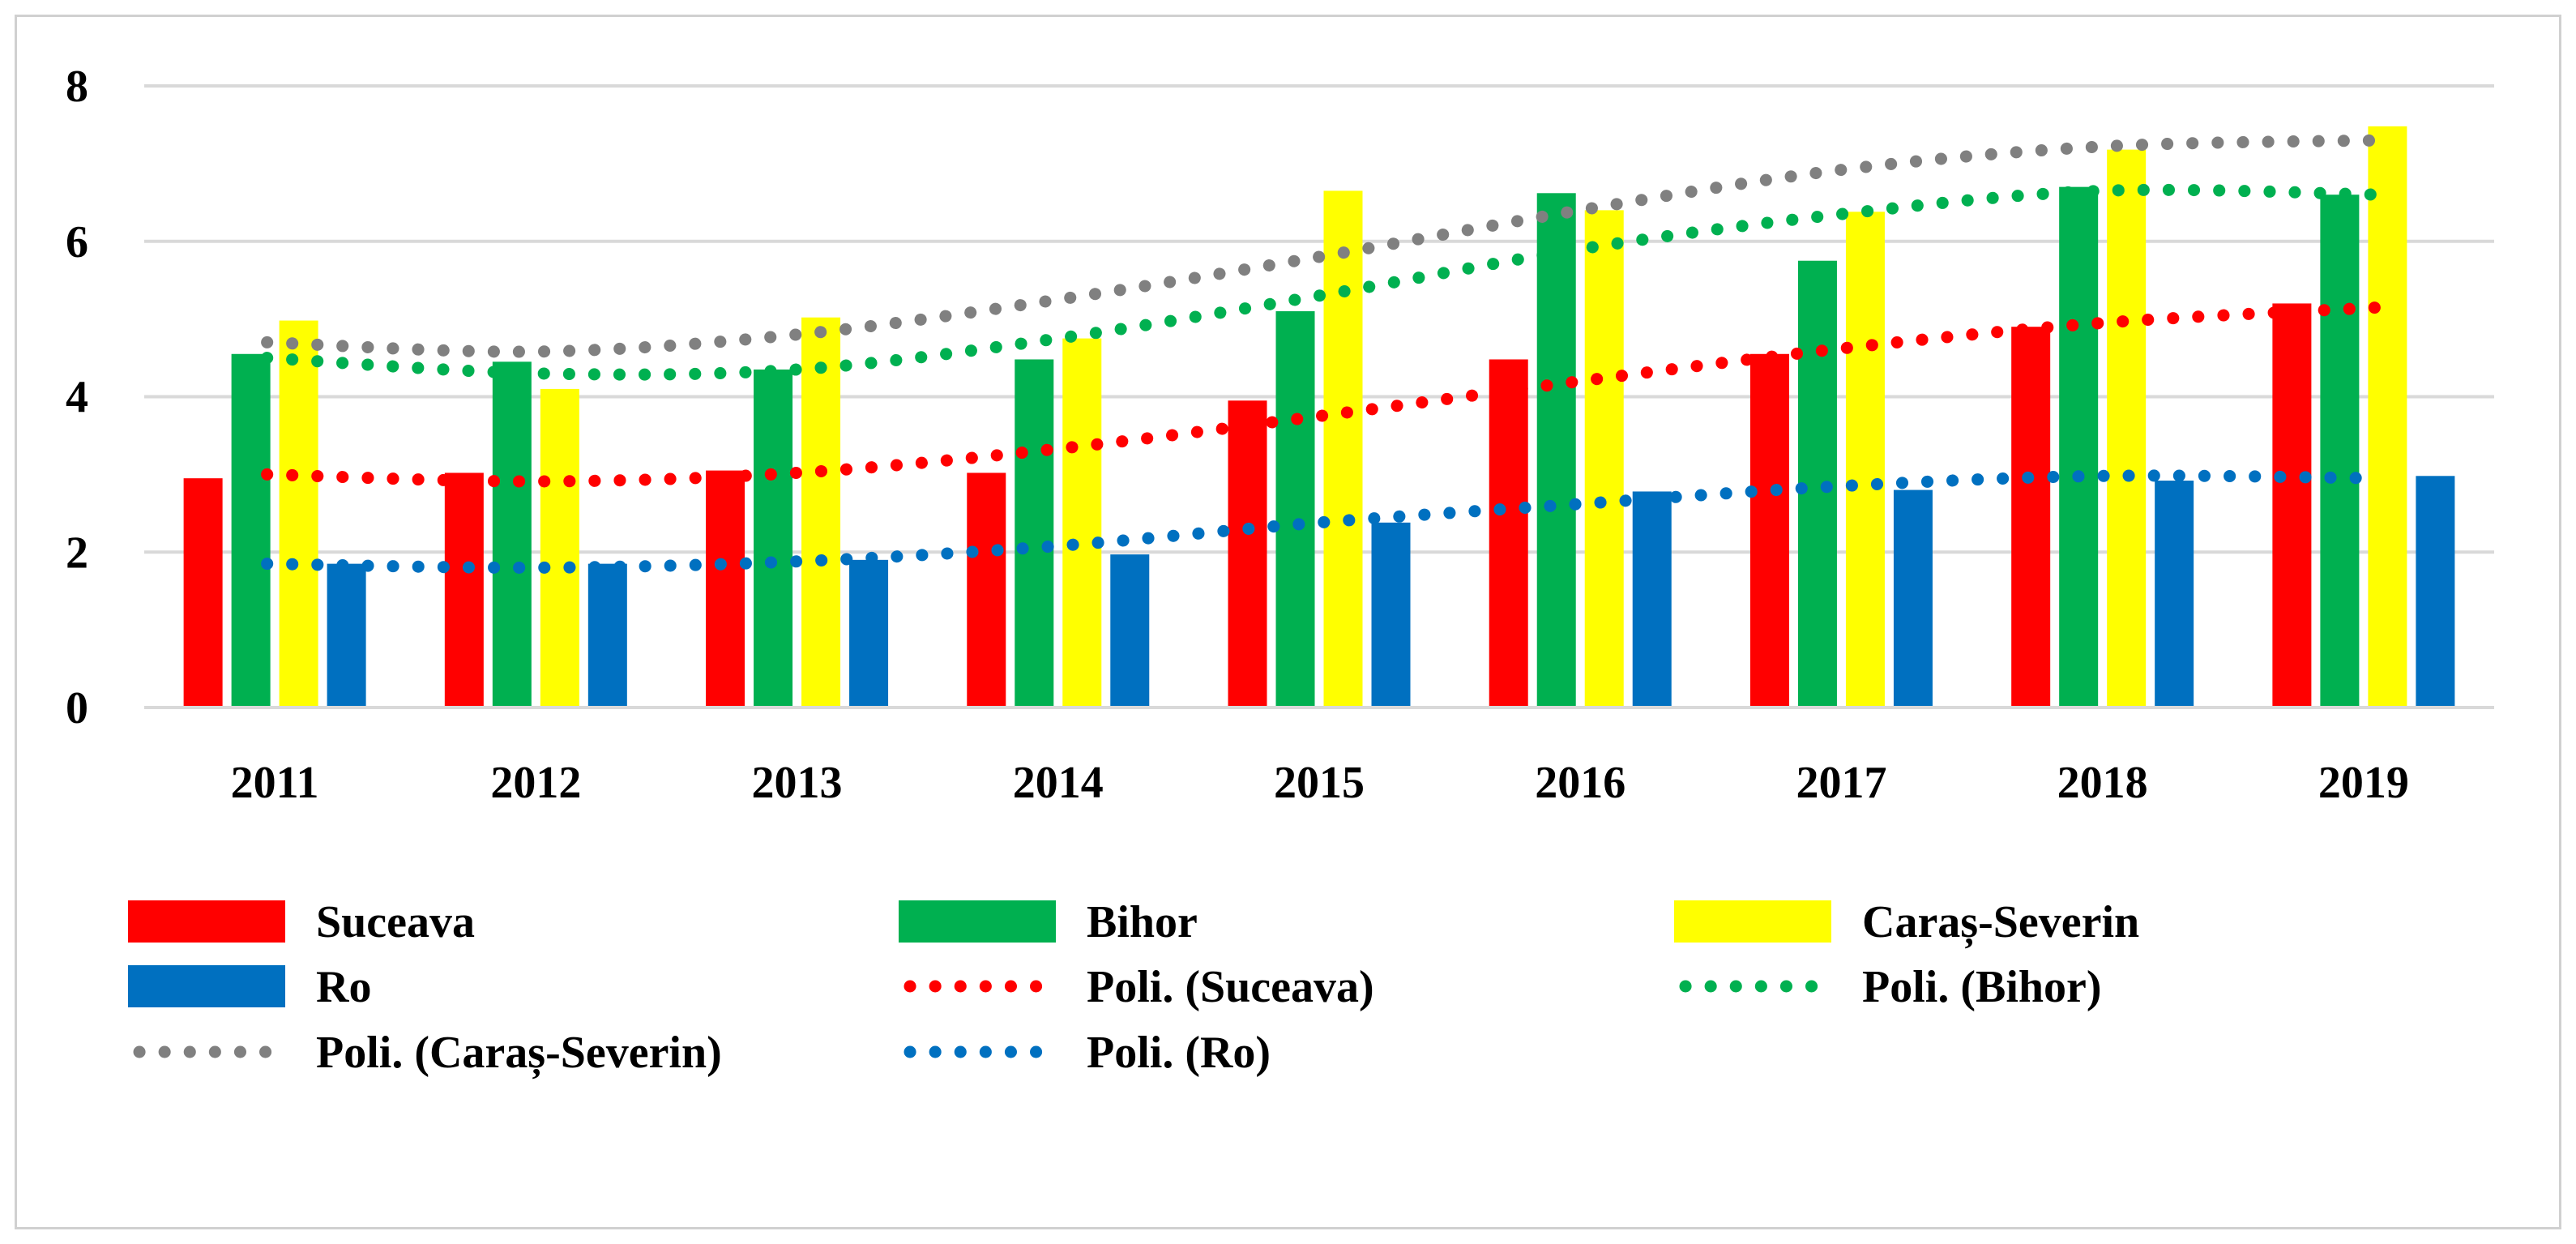  I want to click on bar-bihor-2014, so click(1034, 533).